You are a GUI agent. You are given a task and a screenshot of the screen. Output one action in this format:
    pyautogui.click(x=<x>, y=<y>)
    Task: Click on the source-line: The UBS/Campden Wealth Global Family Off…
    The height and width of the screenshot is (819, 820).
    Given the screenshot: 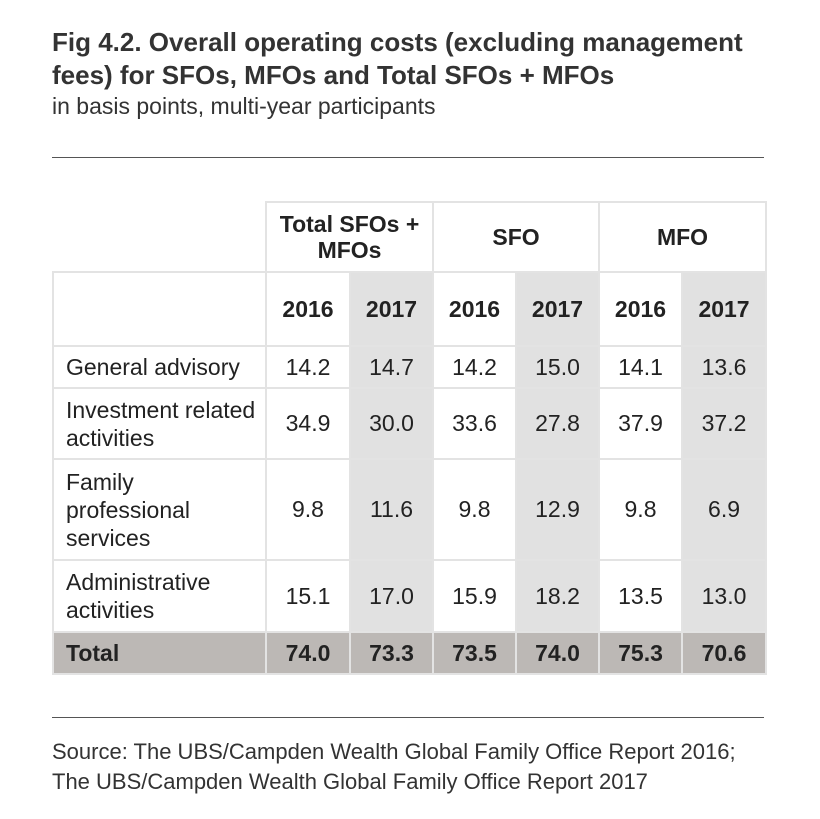 What is the action you would take?
    pyautogui.click(x=350, y=781)
    